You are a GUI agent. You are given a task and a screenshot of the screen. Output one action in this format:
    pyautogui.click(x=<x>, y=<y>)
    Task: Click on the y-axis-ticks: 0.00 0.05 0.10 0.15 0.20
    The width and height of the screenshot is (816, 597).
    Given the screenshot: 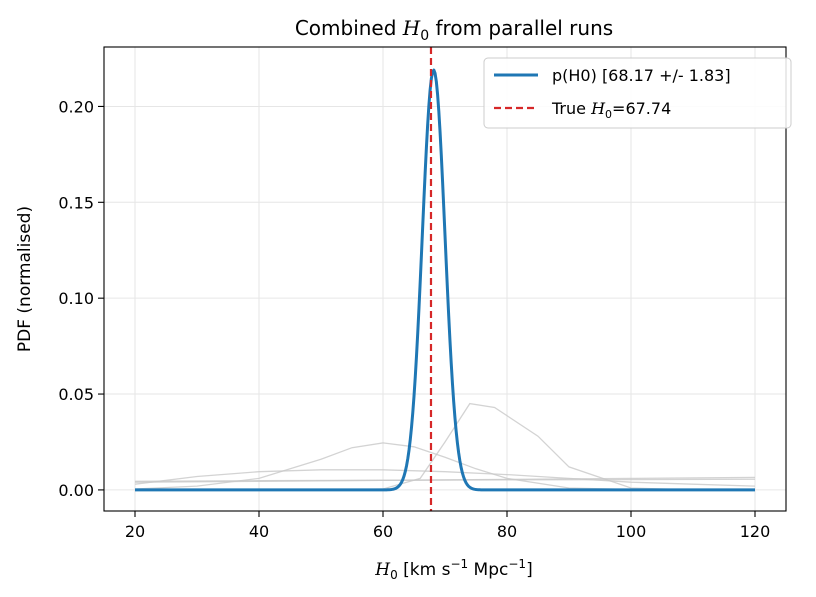 What is the action you would take?
    pyautogui.click(x=81, y=298)
    